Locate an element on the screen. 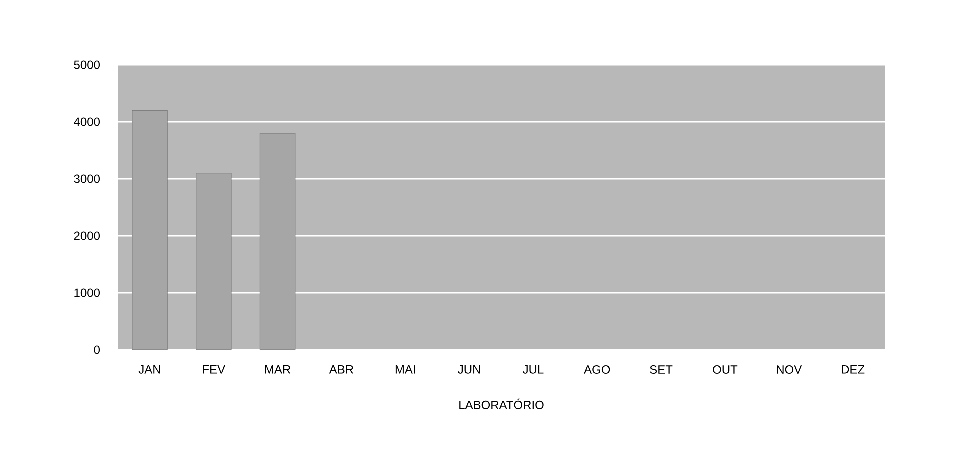 This screenshot has width=957, height=460. x-tick-label: SET is located at coordinates (661, 370).